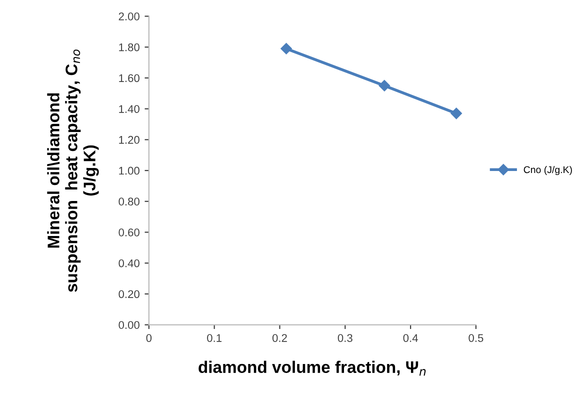 This screenshot has height=406, width=584. Describe the element at coordinates (129, 109) in the screenshot. I see `y-tick-label: 1.40` at that location.